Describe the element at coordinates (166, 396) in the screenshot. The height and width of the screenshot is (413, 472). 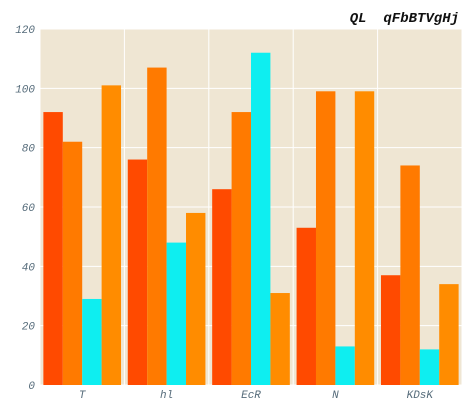
I see `x-tick-label: hl` at that location.